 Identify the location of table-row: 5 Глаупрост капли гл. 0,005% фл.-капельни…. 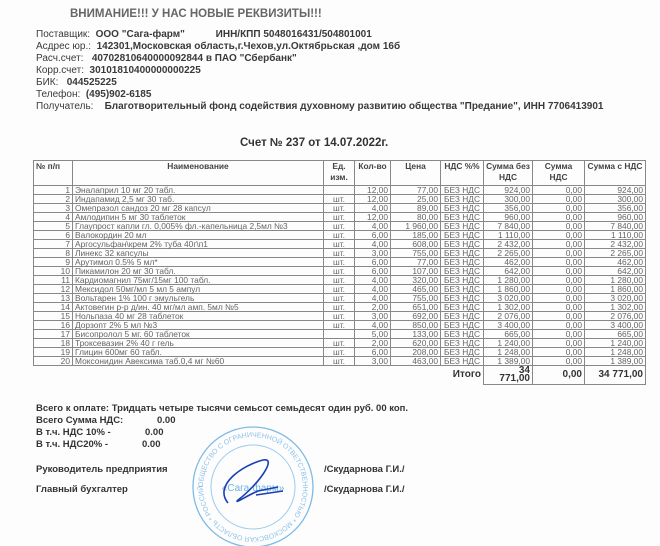
(339, 226).